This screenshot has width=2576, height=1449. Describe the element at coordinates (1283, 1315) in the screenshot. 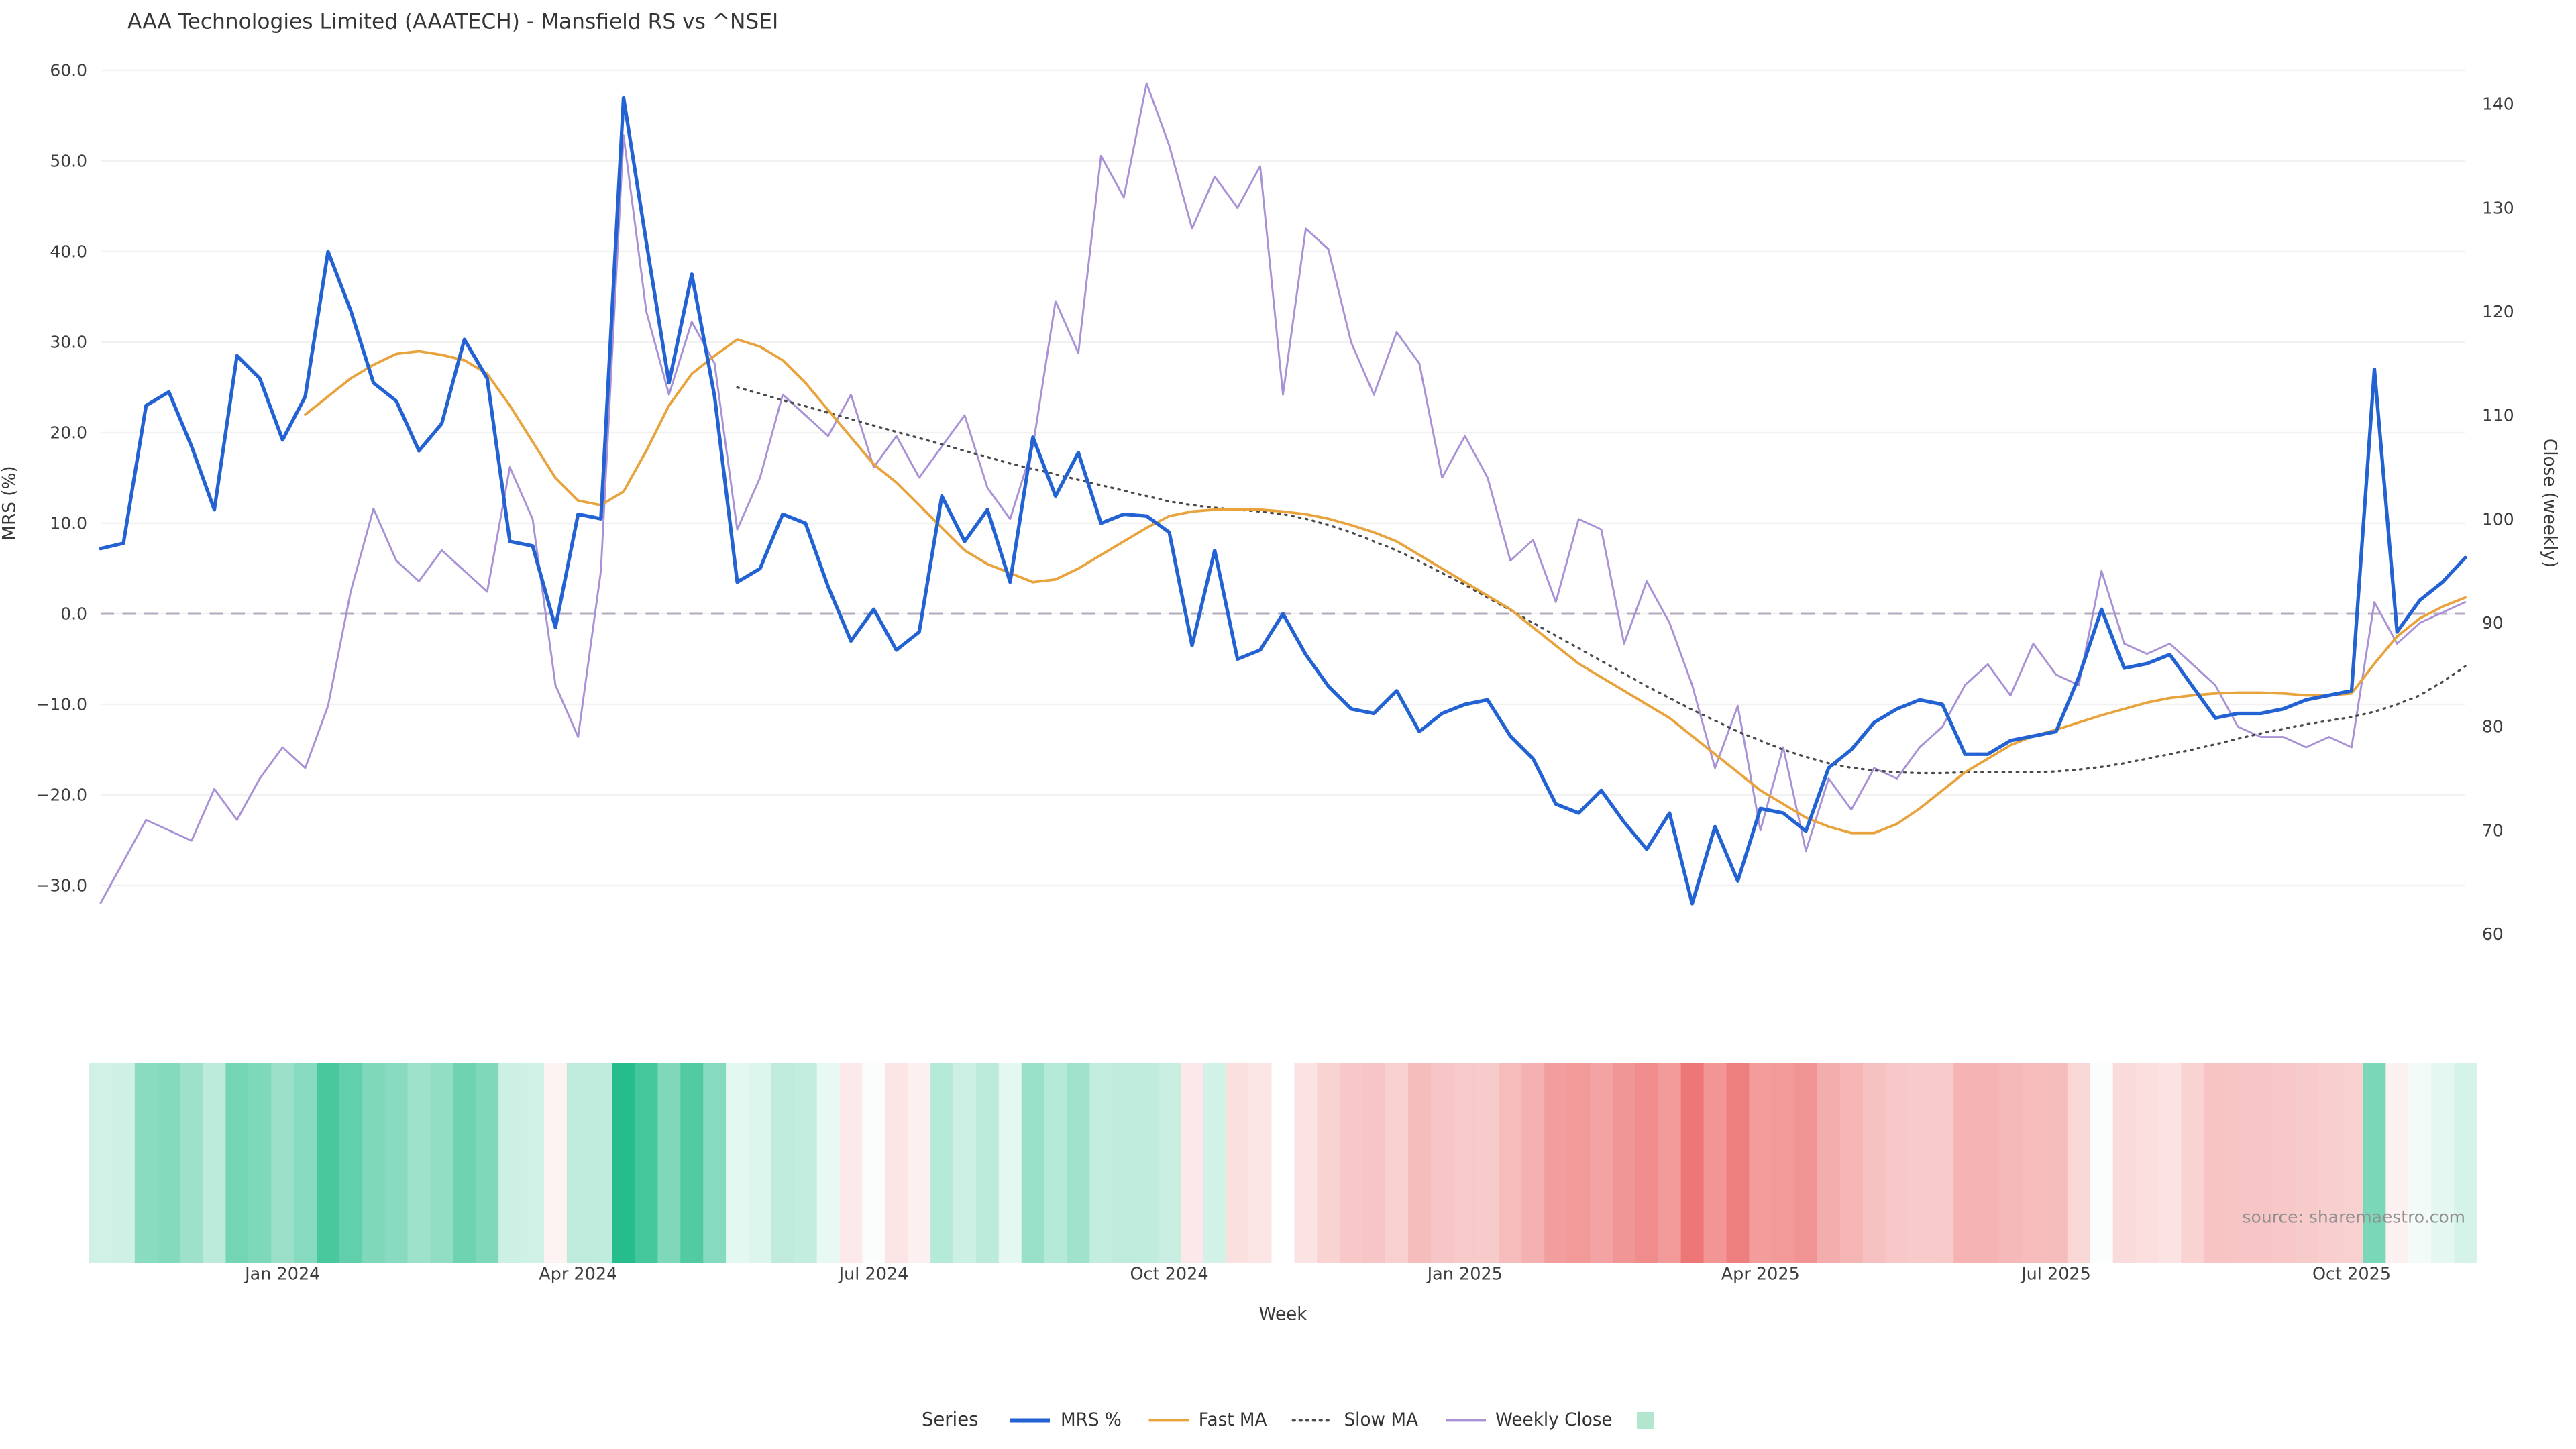

I see `x-axis-title: Week` at that location.